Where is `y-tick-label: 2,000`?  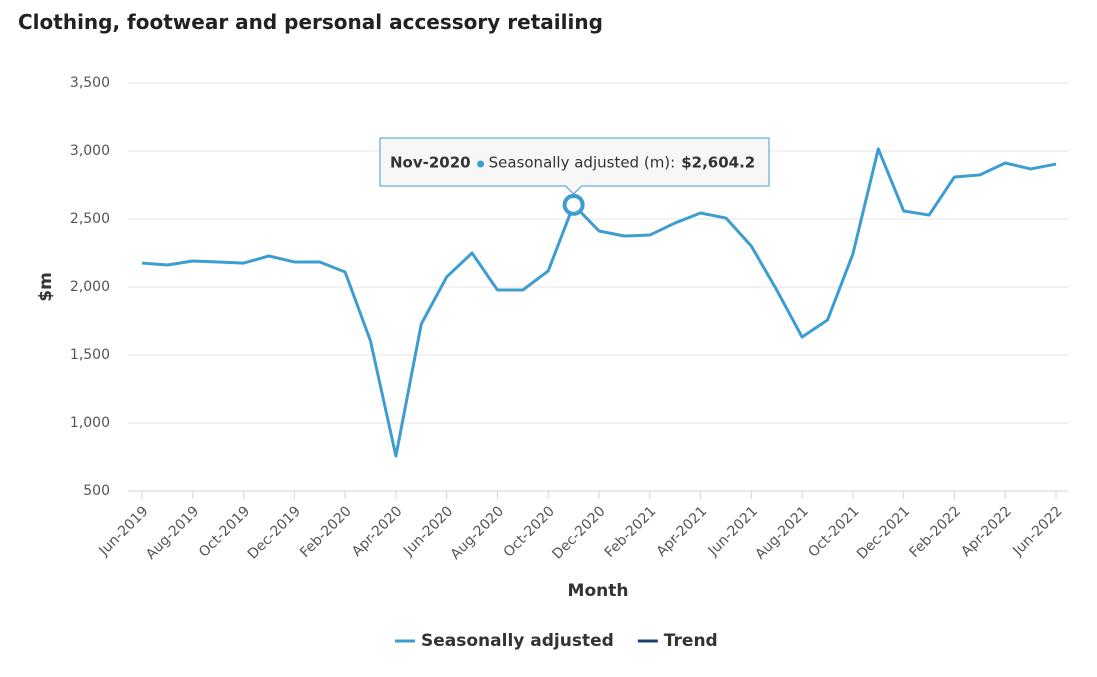
y-tick-label: 2,000 is located at coordinates (90, 287).